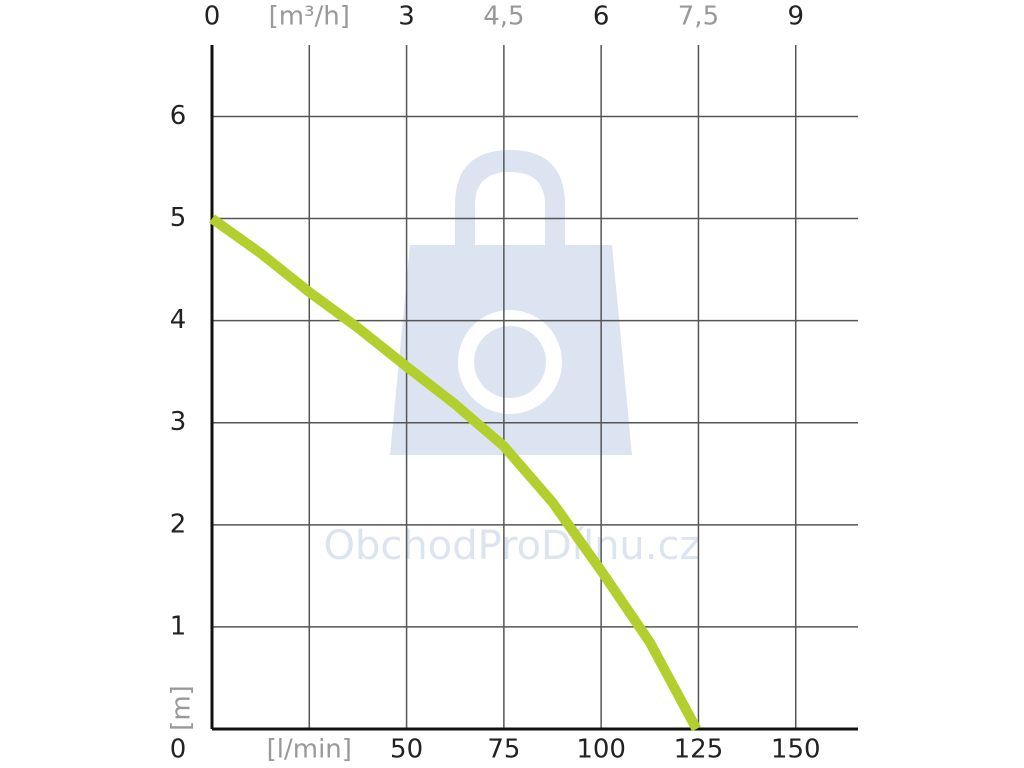  Describe the element at coordinates (512, 546) in the screenshot. I see `watermark-text: ObchodProDílnu.cz` at that location.